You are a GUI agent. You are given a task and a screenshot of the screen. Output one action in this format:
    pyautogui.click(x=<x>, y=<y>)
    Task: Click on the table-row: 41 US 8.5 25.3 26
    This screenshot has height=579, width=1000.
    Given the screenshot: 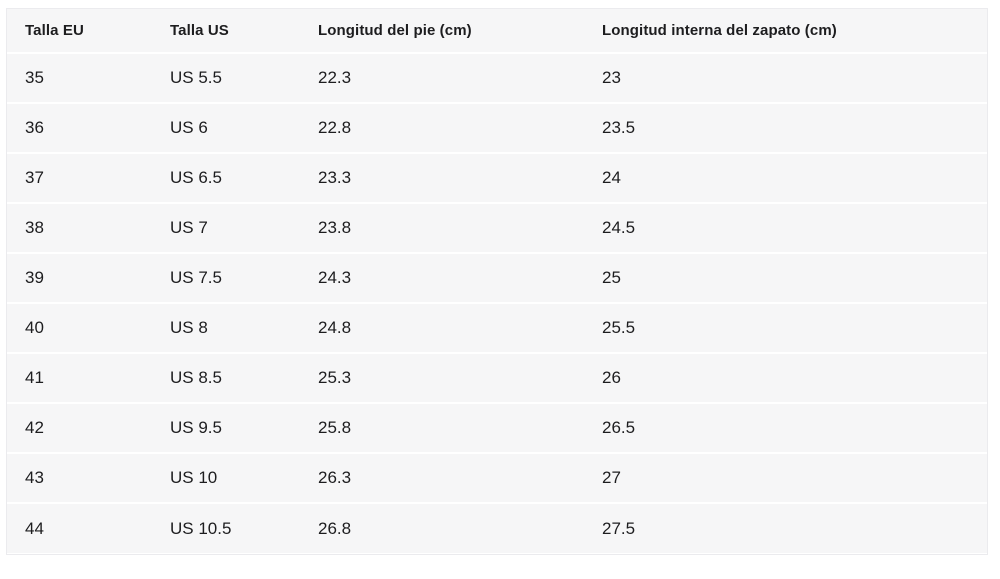 What is the action you would take?
    pyautogui.click(x=497, y=379)
    